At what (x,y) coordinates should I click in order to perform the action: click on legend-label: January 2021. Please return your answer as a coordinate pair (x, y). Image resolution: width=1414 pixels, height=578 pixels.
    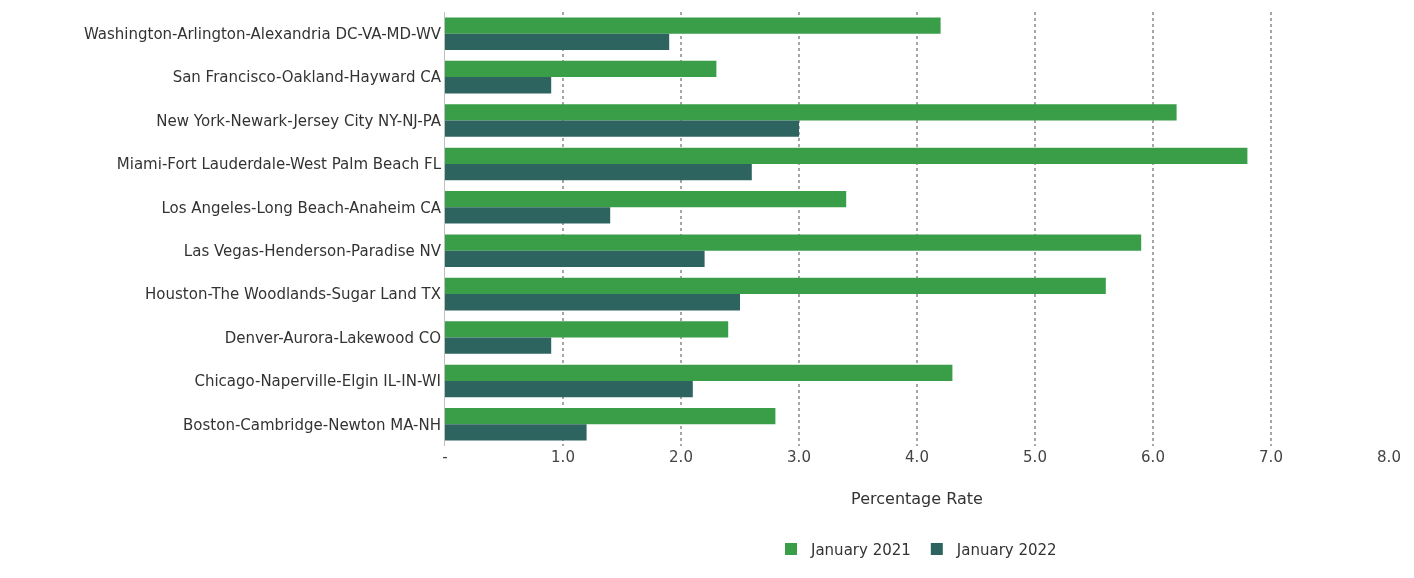
    Looking at the image, I should click on (860, 549).